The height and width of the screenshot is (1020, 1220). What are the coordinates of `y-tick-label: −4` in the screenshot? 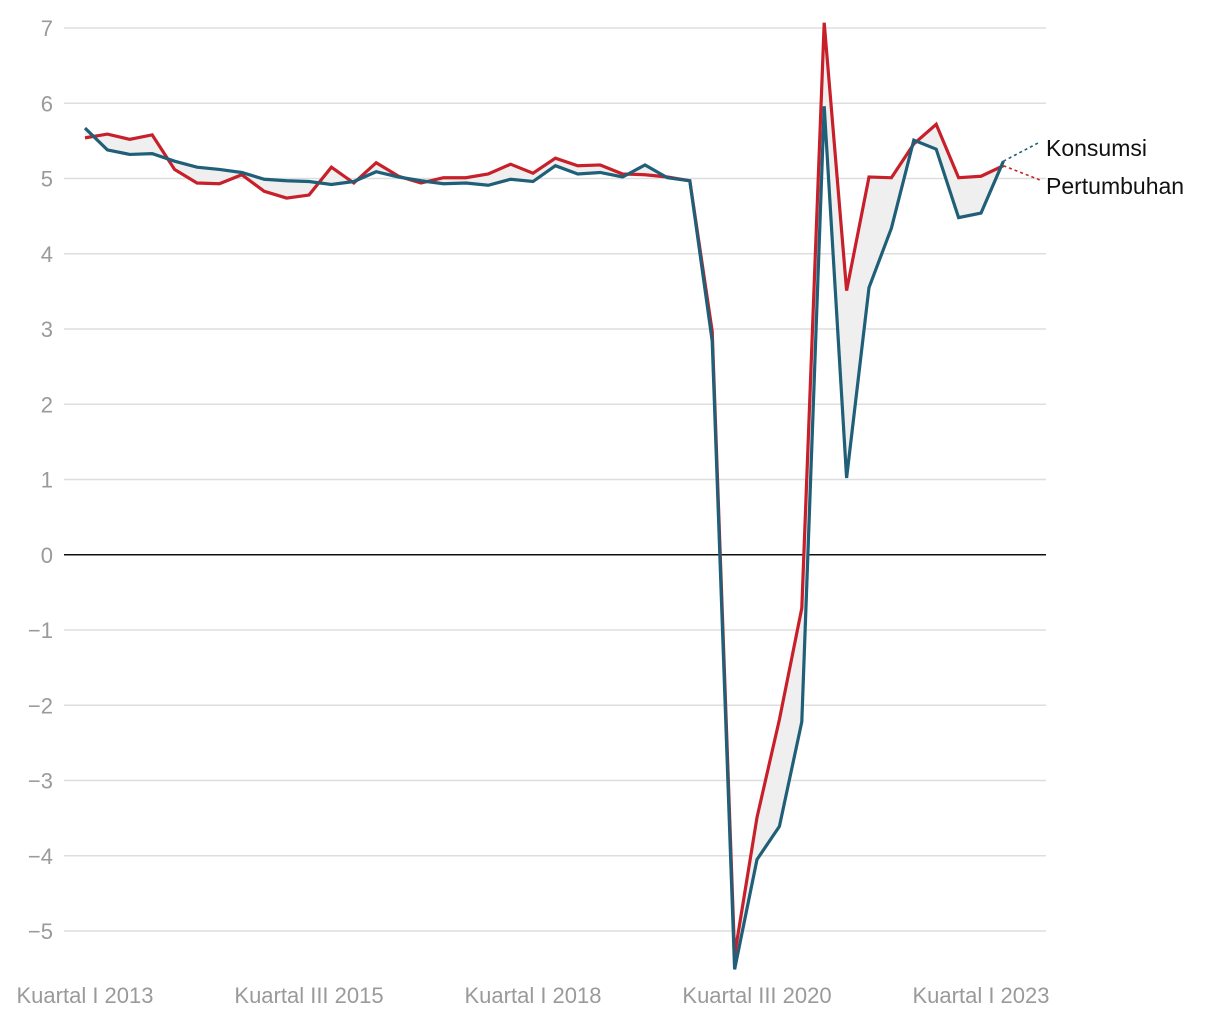 It's located at (40, 856).